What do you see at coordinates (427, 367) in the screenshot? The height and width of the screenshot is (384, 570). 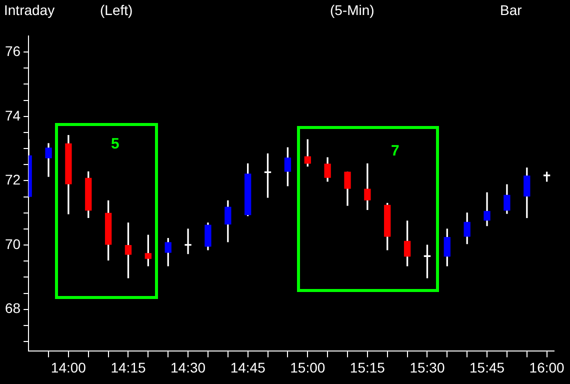 I see `x-tick-label: 15:30` at bounding box center [427, 367].